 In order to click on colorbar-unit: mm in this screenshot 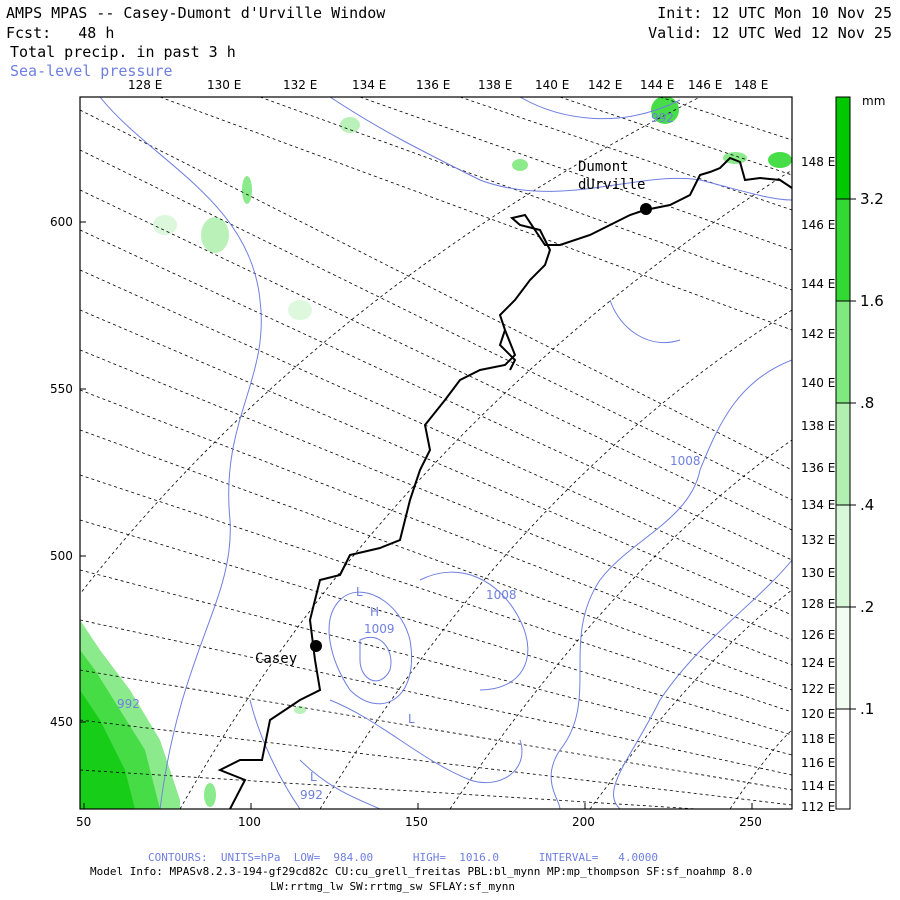, I will do `click(874, 101)`.